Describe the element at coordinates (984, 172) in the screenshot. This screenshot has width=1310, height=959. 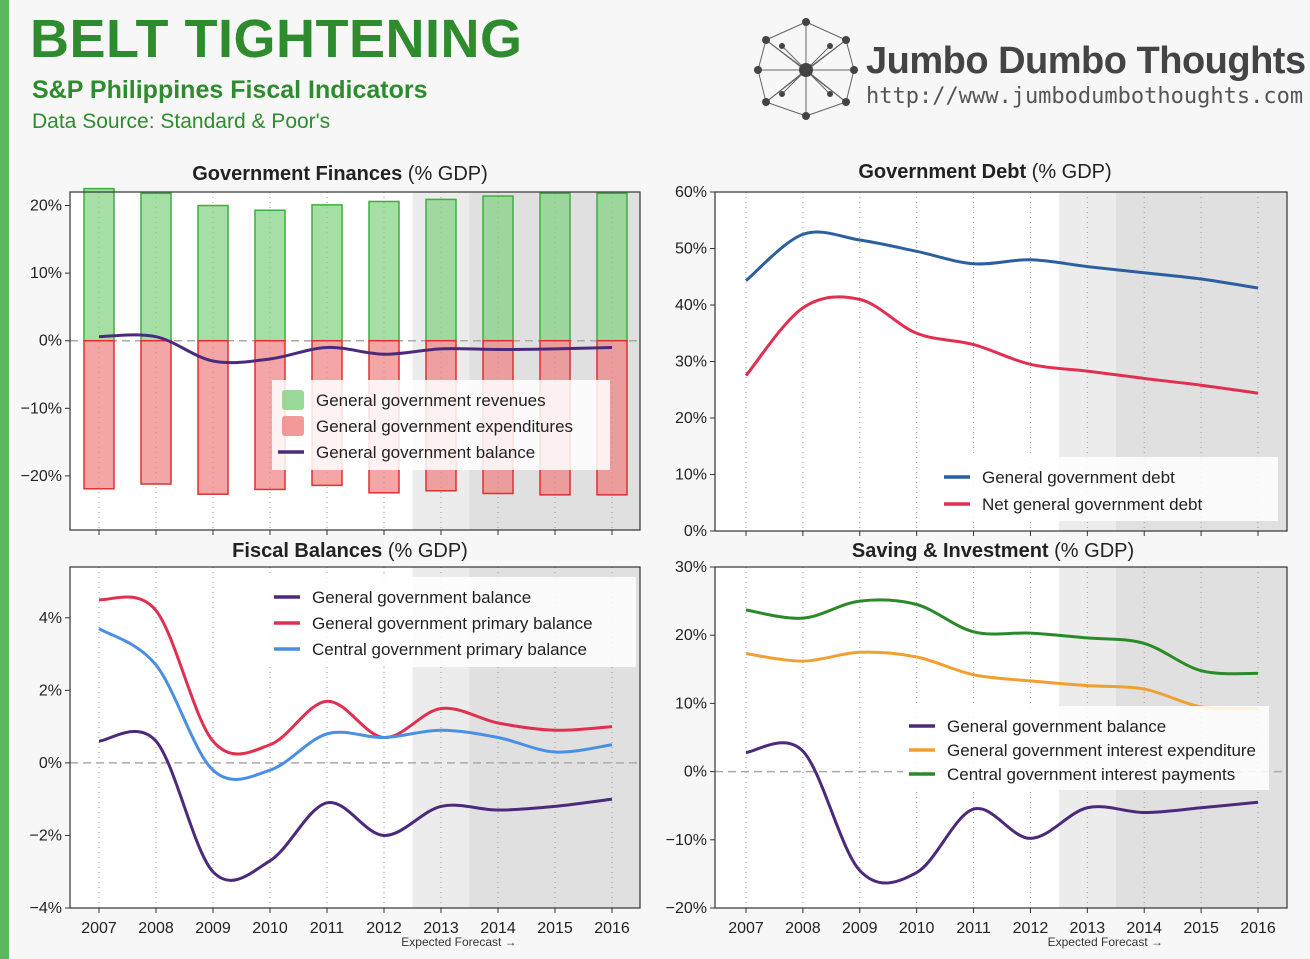
I see `chart-title: Government Debt (% GDP)` at that location.